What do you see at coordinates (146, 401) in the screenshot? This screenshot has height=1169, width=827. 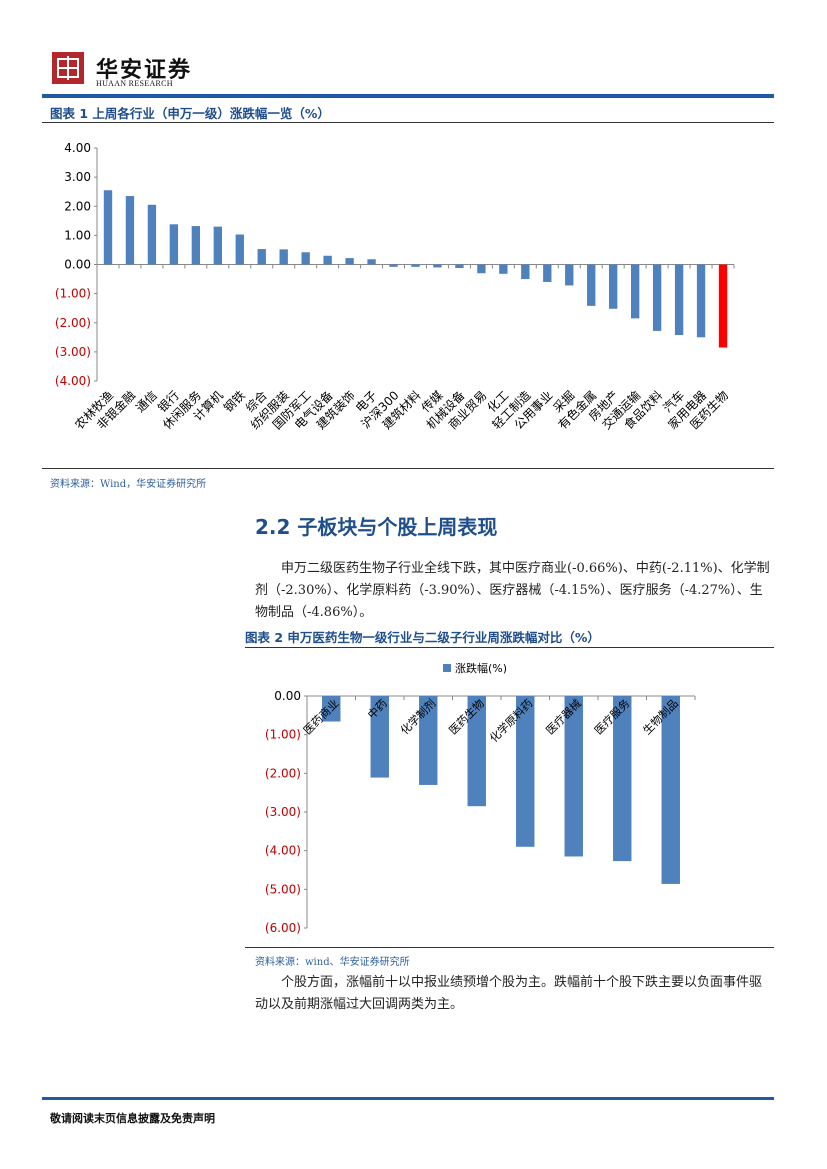 I see `x-tick-label: 通信` at bounding box center [146, 401].